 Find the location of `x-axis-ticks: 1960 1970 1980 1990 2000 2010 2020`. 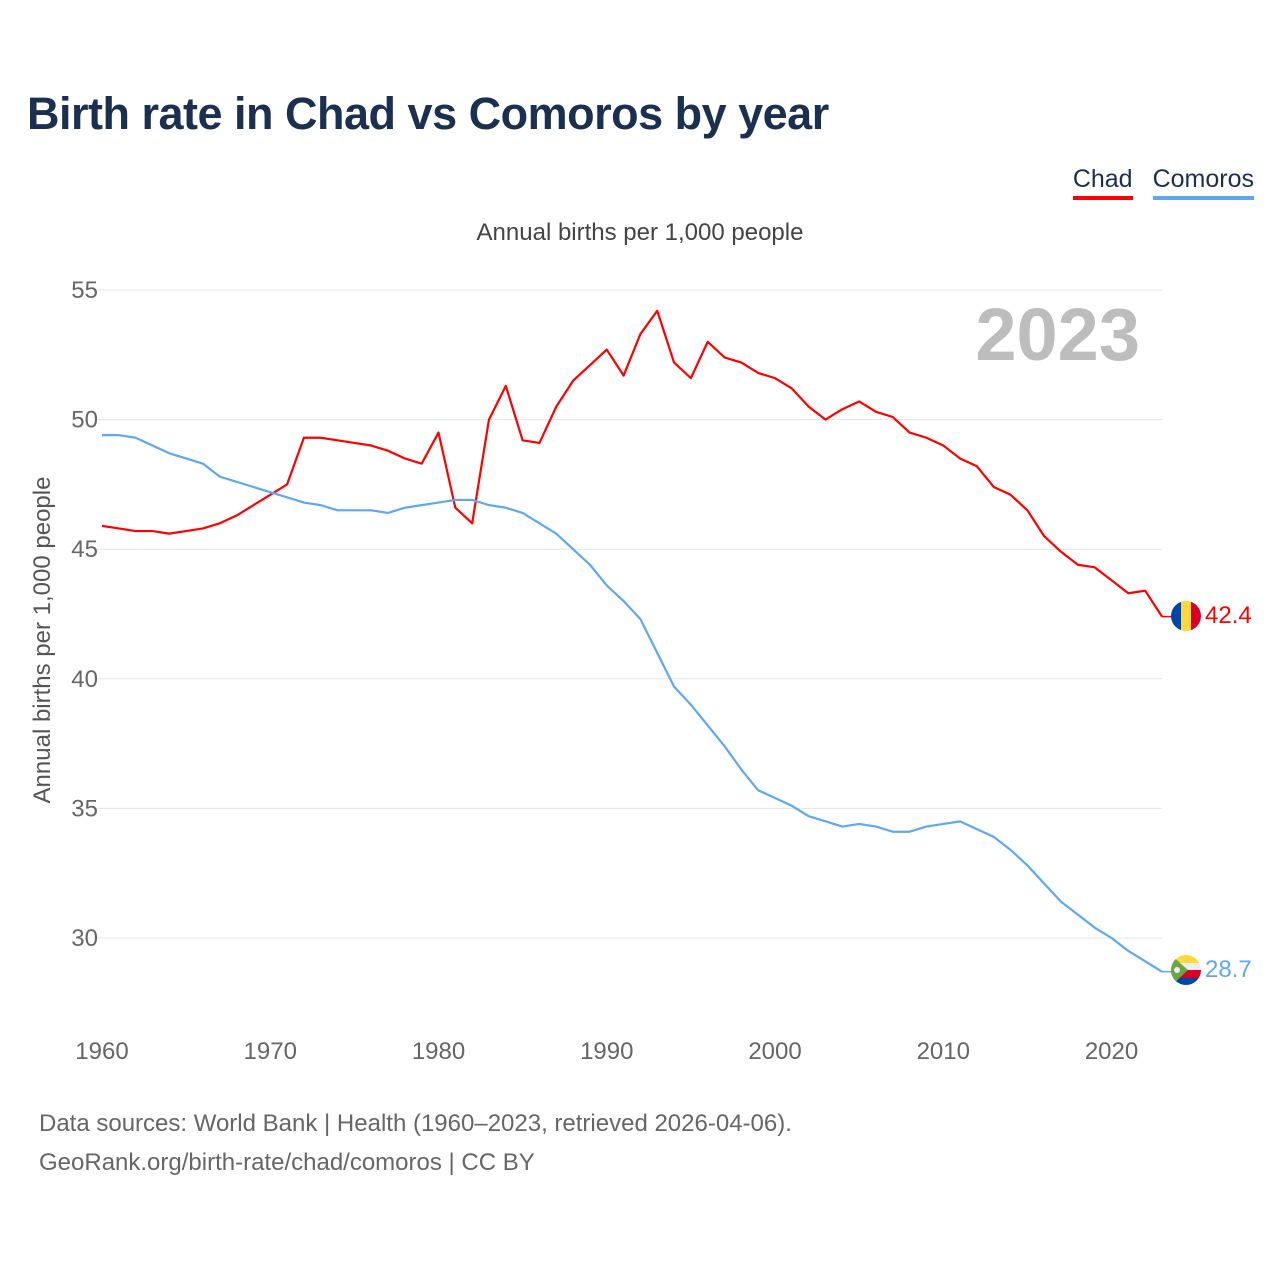

x-axis-ticks: 1960 1970 1980 1990 2000 2010 2020 is located at coordinates (606, 1051).